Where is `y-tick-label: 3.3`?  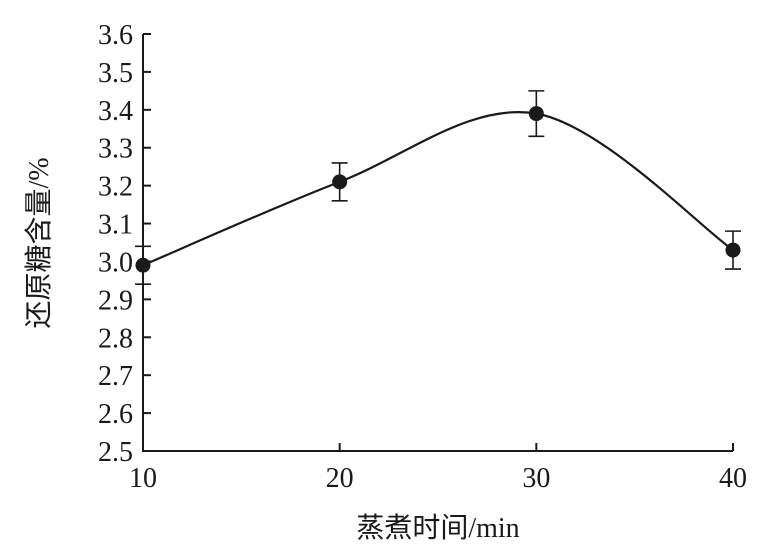 y-tick-label: 3.3 is located at coordinates (115, 149).